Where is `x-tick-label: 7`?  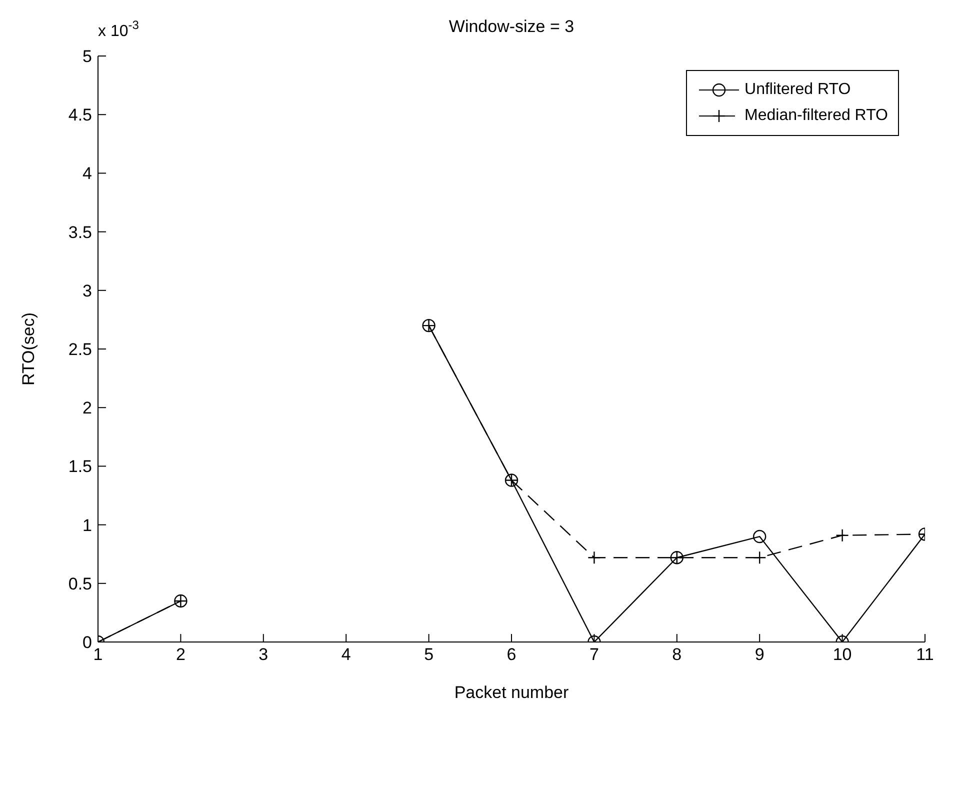 x-tick-label: 7 is located at coordinates (594, 654).